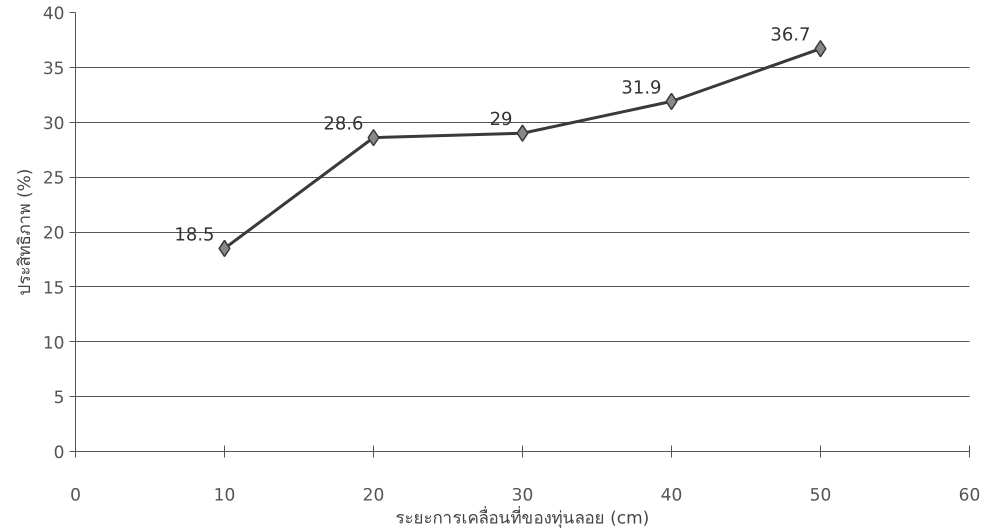 The width and height of the screenshot is (984, 531). What do you see at coordinates (225, 496) in the screenshot?
I see `x-tick-label: 10` at bounding box center [225, 496].